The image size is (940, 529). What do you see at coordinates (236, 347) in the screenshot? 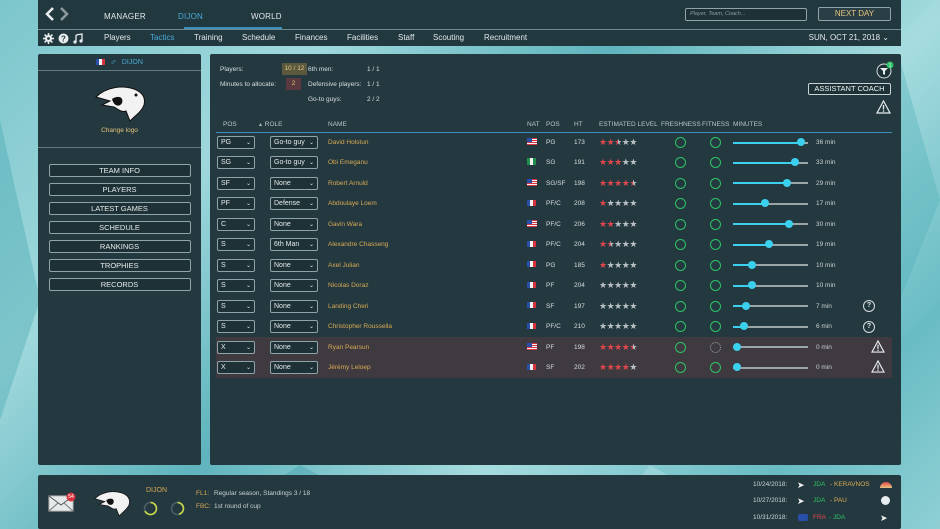
I see `position-select: X ⌄` at bounding box center [236, 347].